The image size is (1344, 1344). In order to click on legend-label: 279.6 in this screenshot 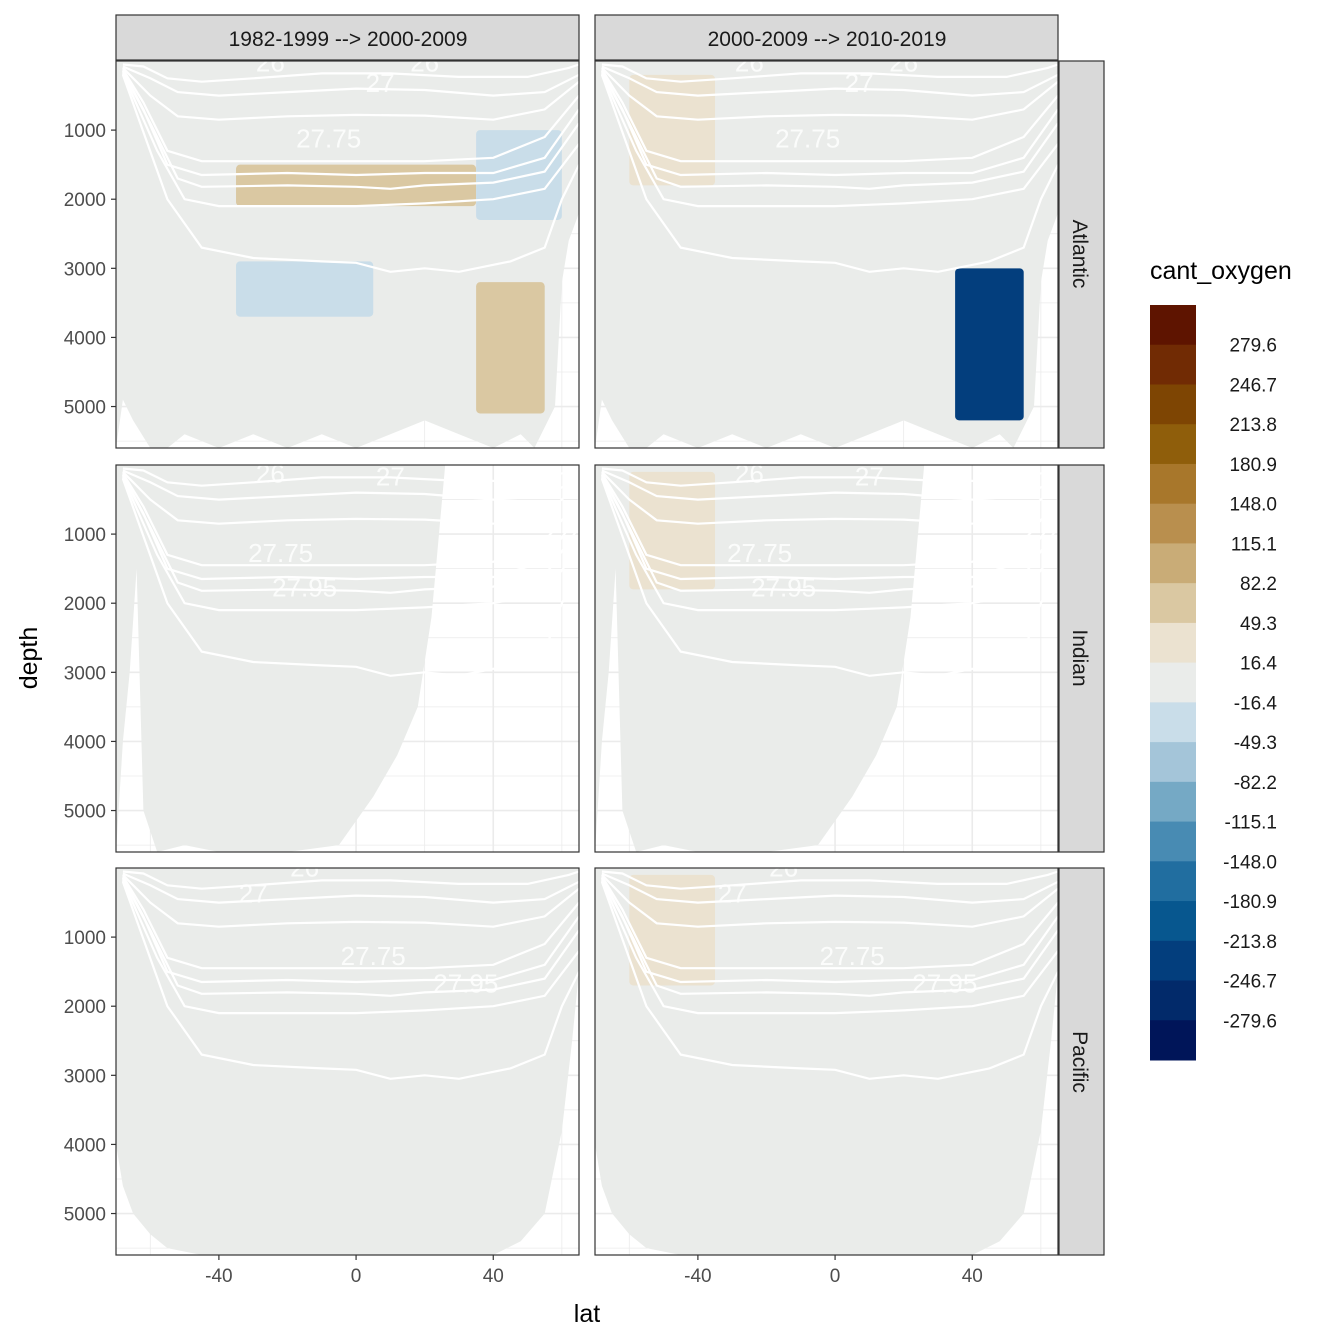, I will do `click(1253, 346)`.